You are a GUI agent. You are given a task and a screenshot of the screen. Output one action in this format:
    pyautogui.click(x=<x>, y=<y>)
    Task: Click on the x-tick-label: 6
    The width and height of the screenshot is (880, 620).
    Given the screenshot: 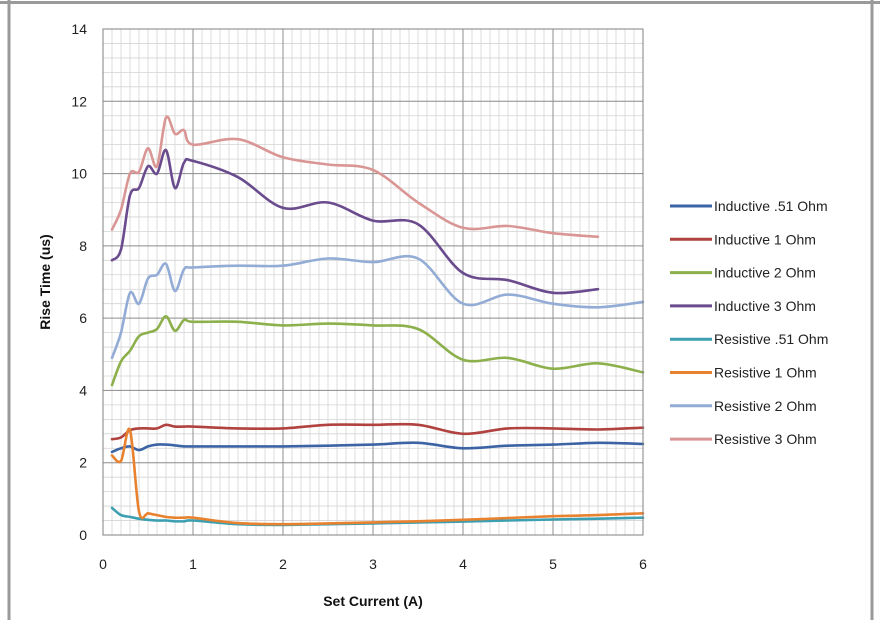 What is the action you would take?
    pyautogui.click(x=643, y=564)
    